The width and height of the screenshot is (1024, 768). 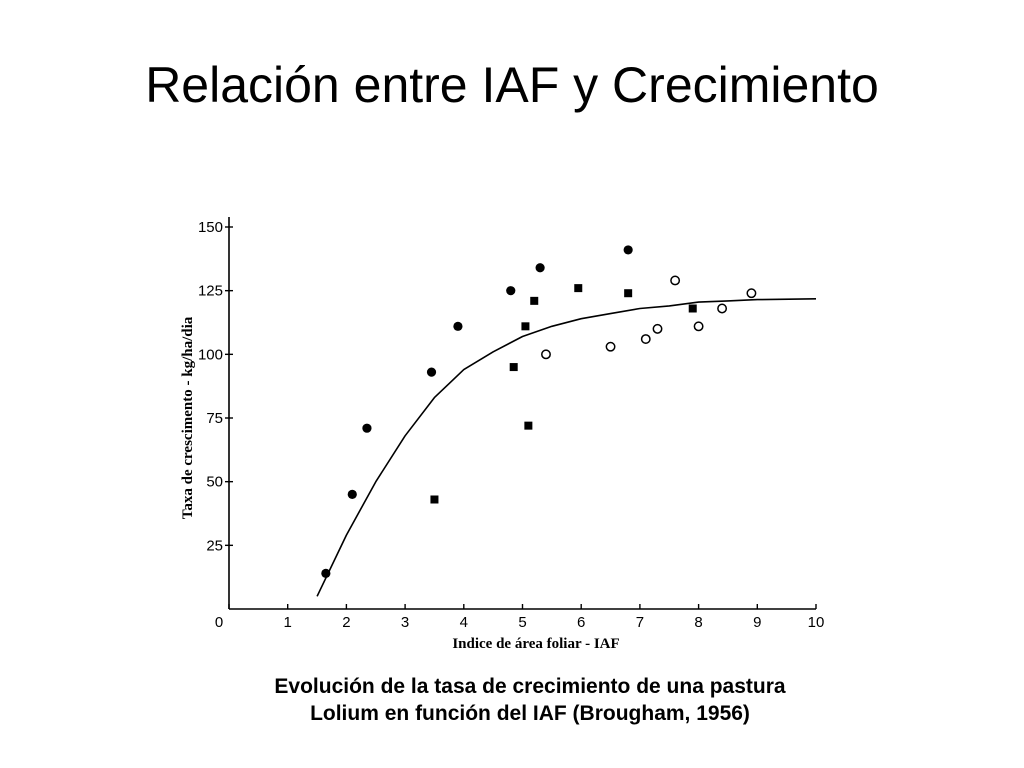 What do you see at coordinates (210, 354) in the screenshot?
I see `y-tick-label: 100` at bounding box center [210, 354].